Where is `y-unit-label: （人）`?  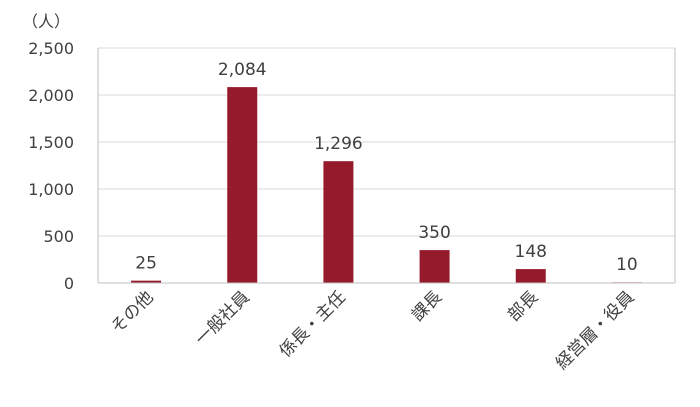
y-unit-label: （人） is located at coordinates (46, 21).